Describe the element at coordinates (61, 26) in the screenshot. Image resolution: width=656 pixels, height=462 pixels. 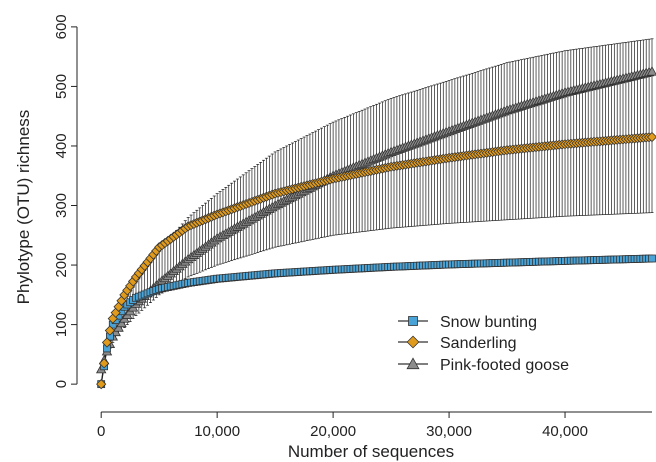
I see `y-tick-label: 600` at that location.